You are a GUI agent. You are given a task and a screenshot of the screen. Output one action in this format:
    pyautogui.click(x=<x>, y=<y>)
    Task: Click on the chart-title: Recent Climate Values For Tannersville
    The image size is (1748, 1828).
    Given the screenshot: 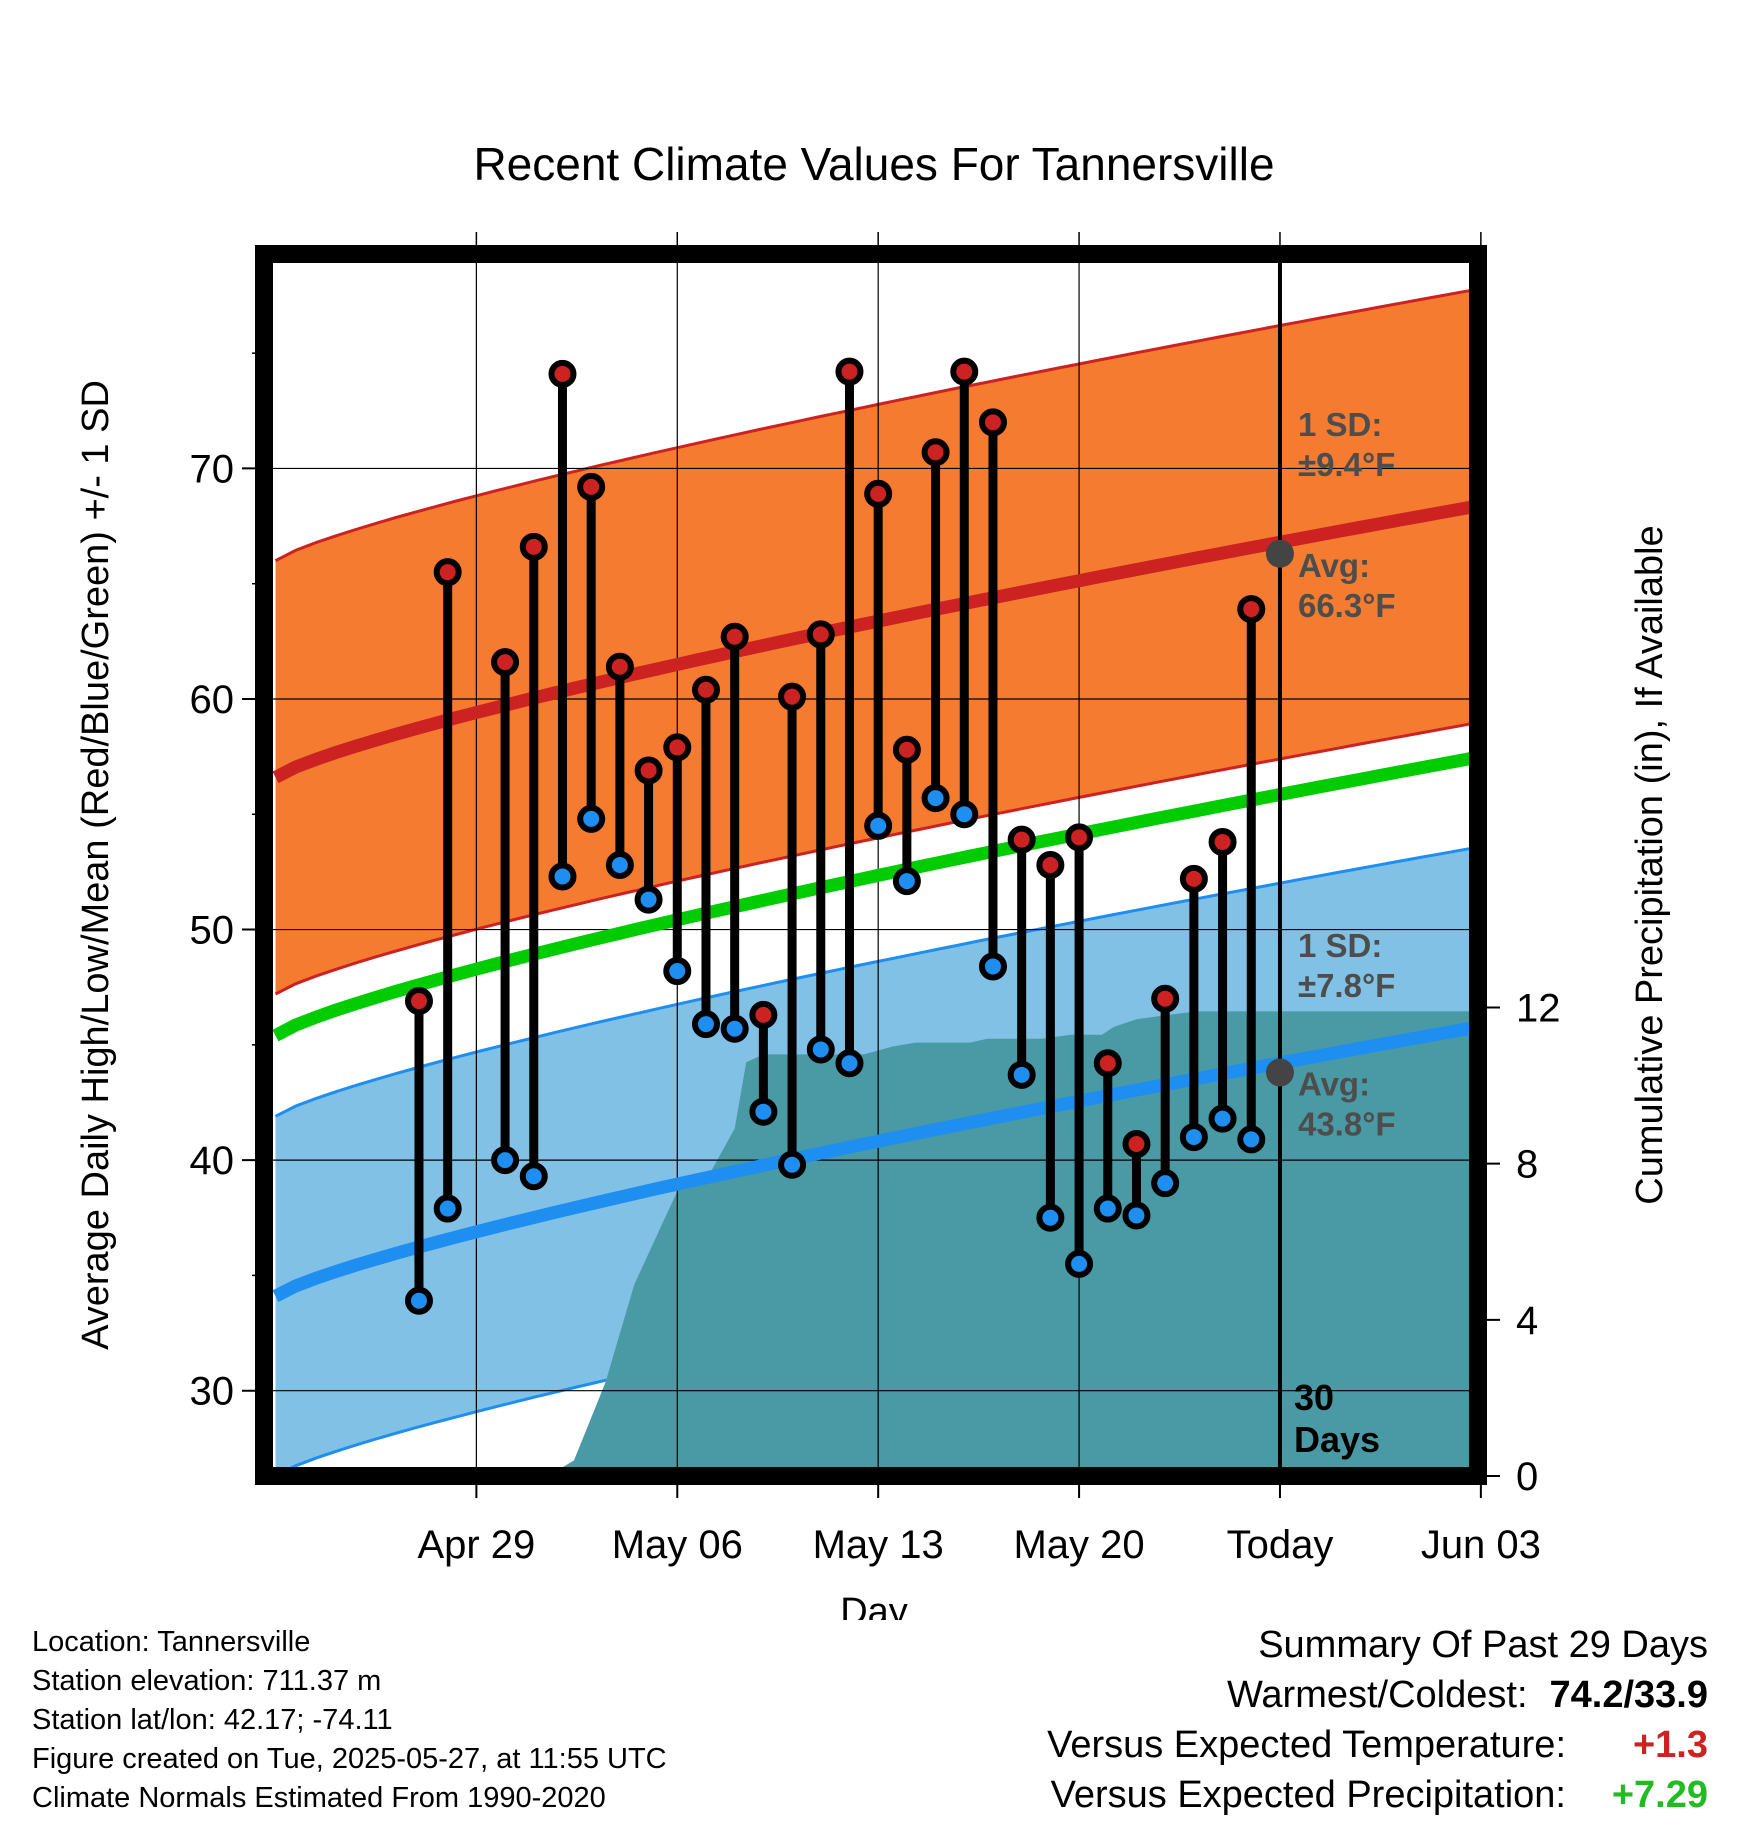 What is the action you would take?
    pyautogui.click(x=873, y=164)
    